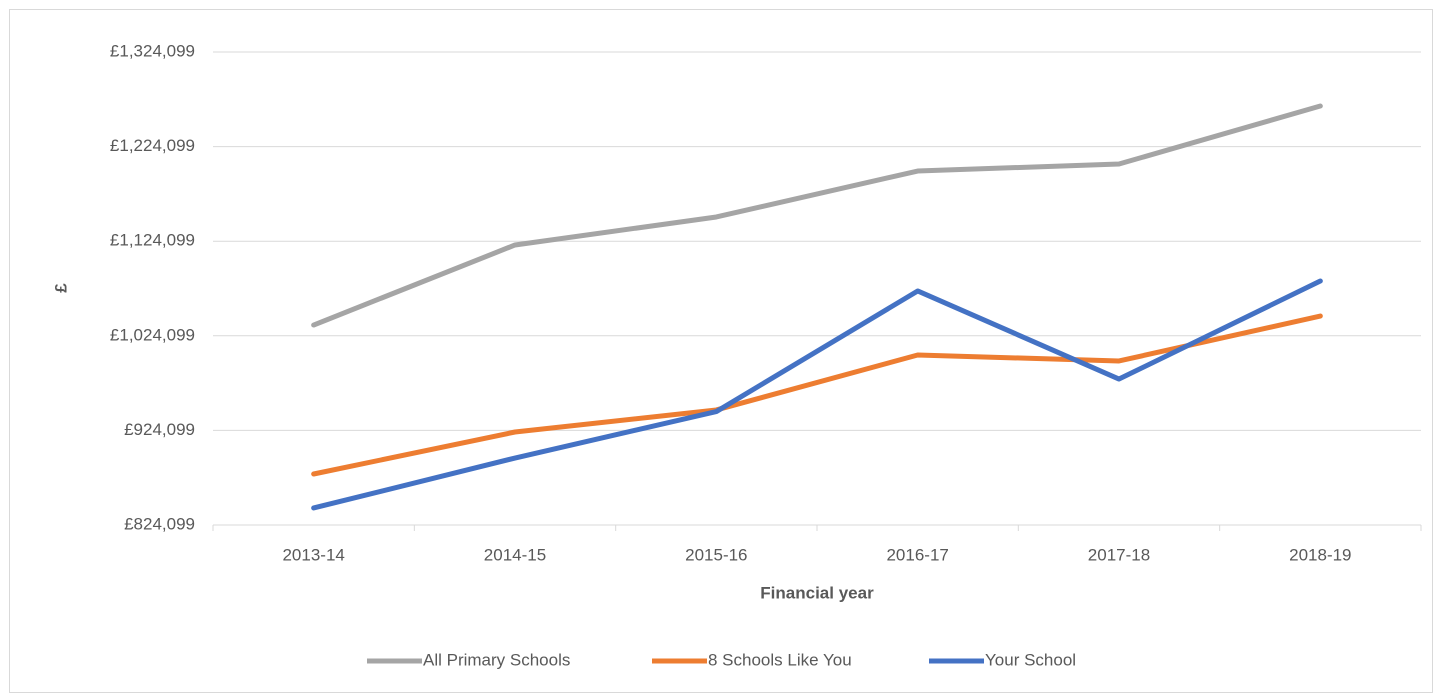  Describe the element at coordinates (515, 554) in the screenshot. I see `x-tick-label: 2014-15` at that location.